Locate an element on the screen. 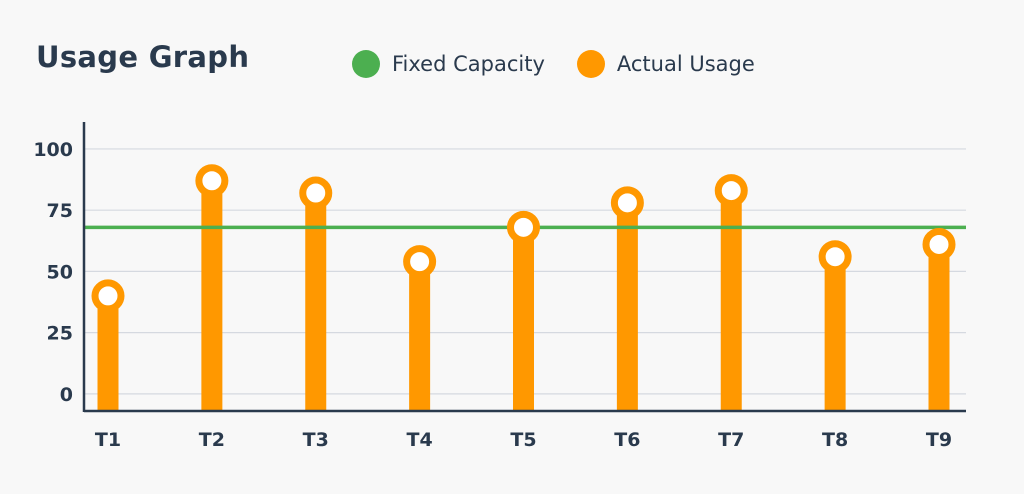  legend-item-actual-usage: Actual Usage is located at coordinates (665, 64).